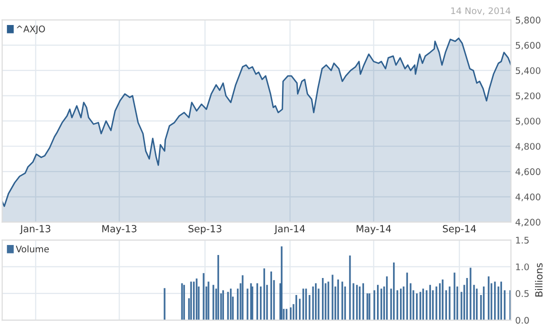 The width and height of the screenshot is (550, 327). What do you see at coordinates (522, 240) in the screenshot?
I see `y-tick-label: 1.5` at bounding box center [522, 240].